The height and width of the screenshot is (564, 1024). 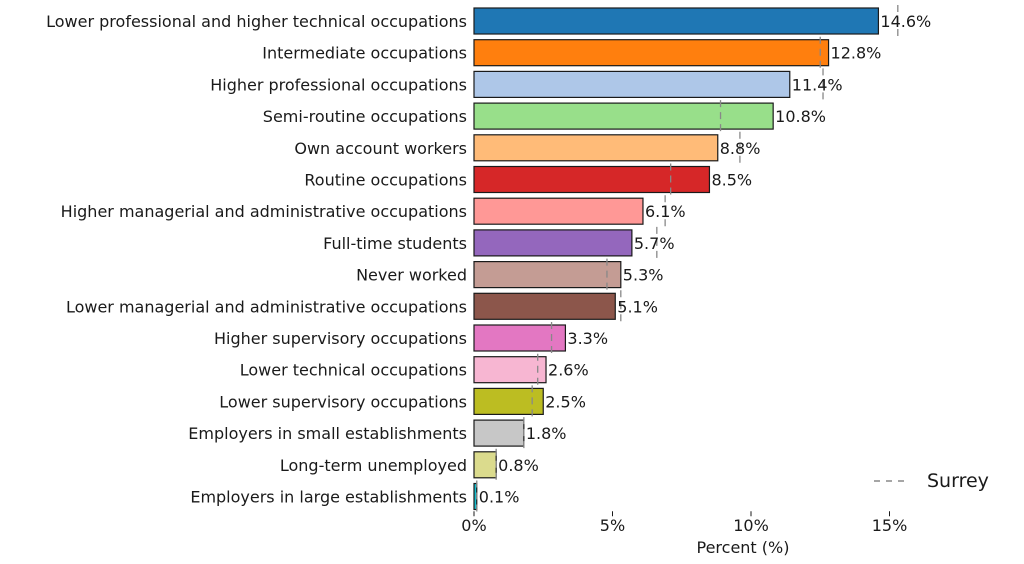 What do you see at coordinates (365, 116) in the screenshot?
I see `category-label: Semi-routine occupations` at bounding box center [365, 116].